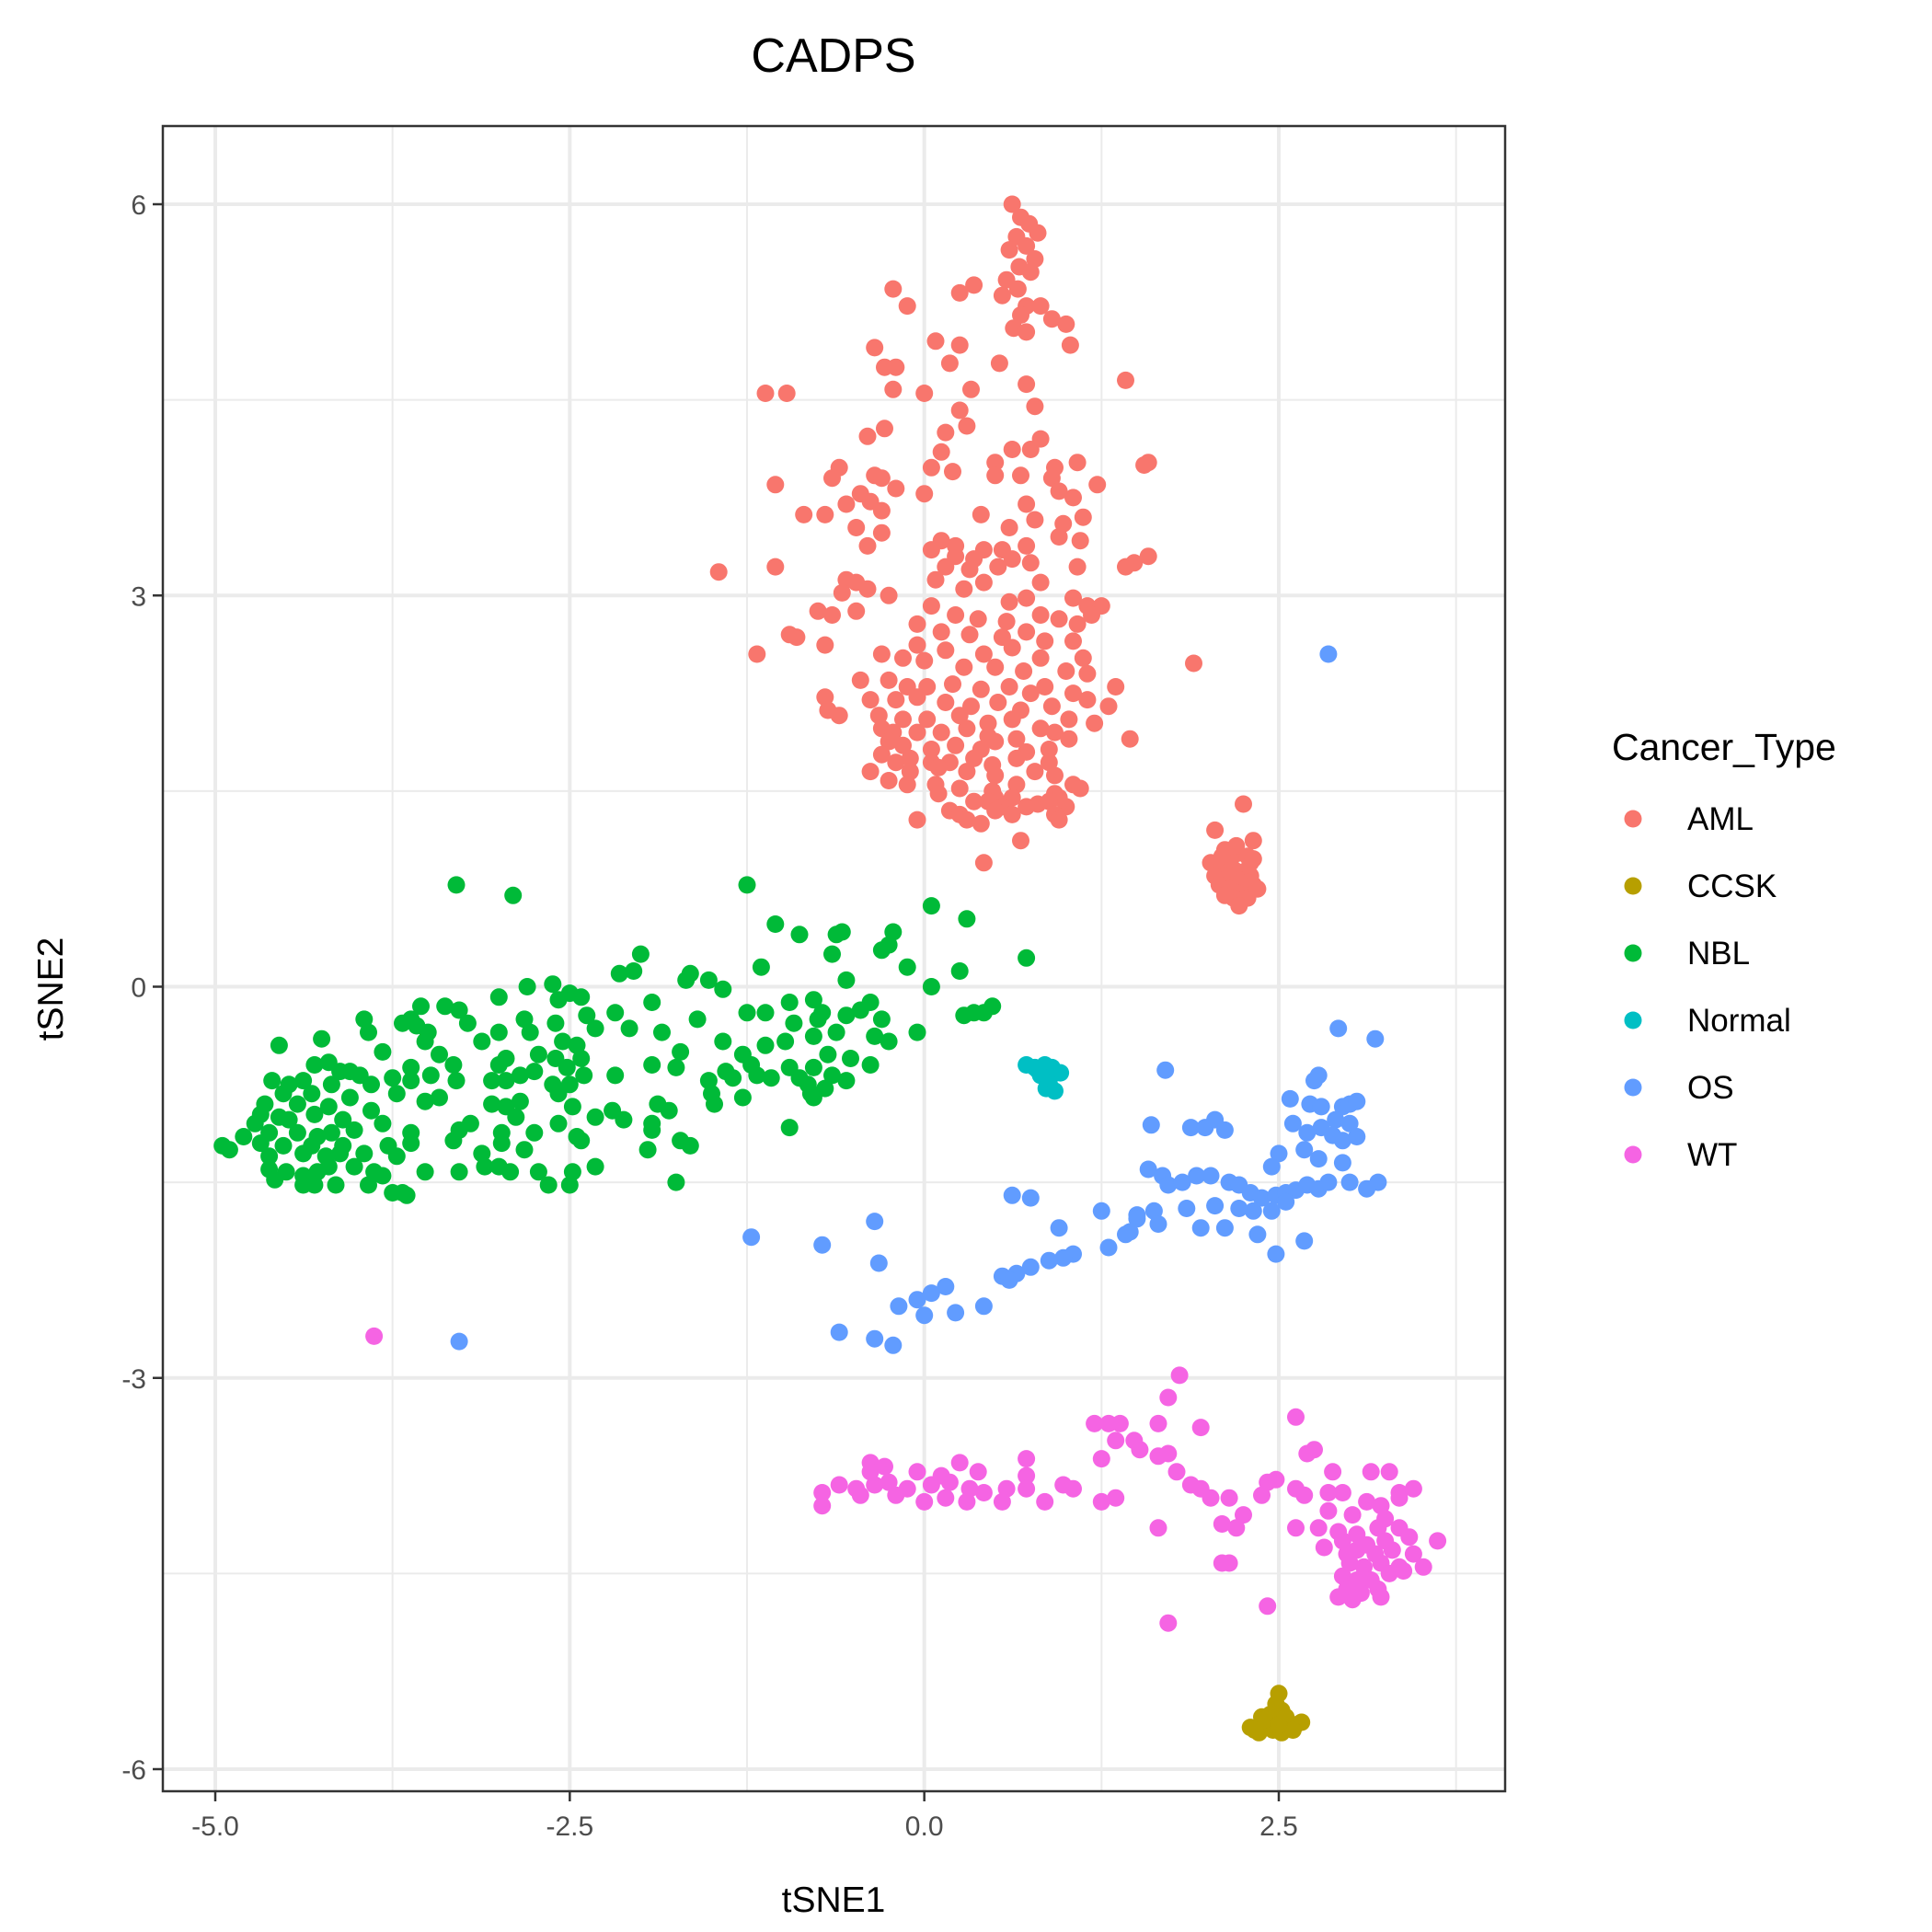  What do you see at coordinates (624, 1040) in the screenshot?
I see `series-nbl` at bounding box center [624, 1040].